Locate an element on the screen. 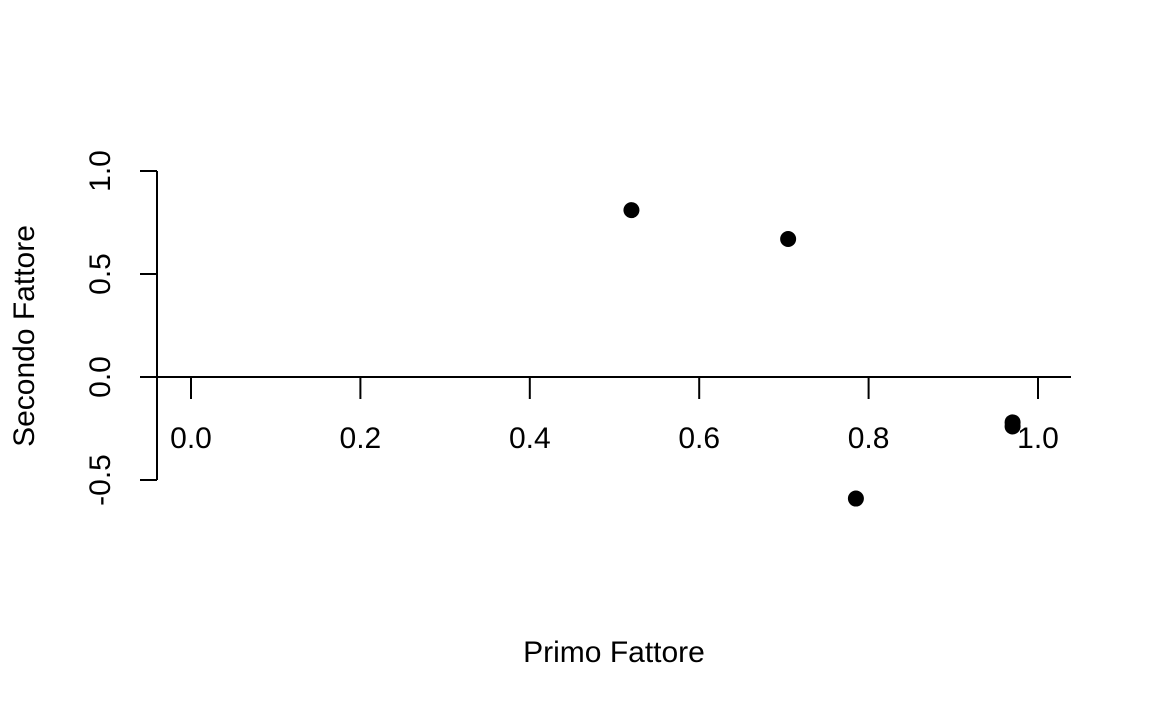  x-tick-label: 0.0 is located at coordinates (191, 438).